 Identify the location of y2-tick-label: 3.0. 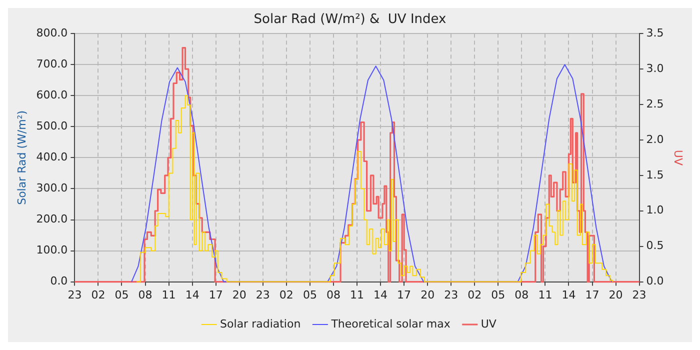
(655, 68).